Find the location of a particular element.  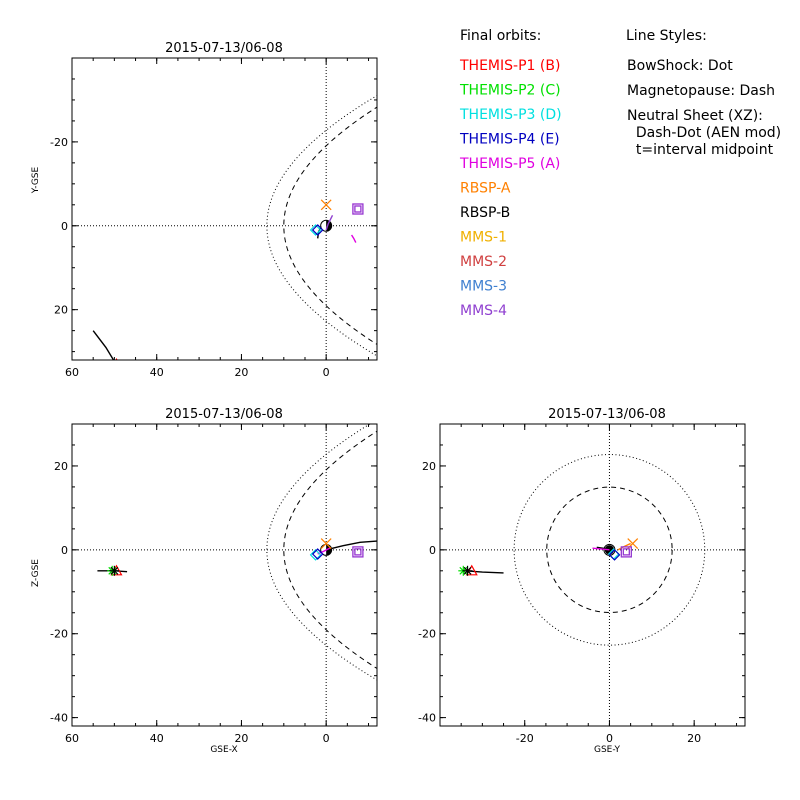

legend-styles-title: Line Styles: is located at coordinates (666, 36).